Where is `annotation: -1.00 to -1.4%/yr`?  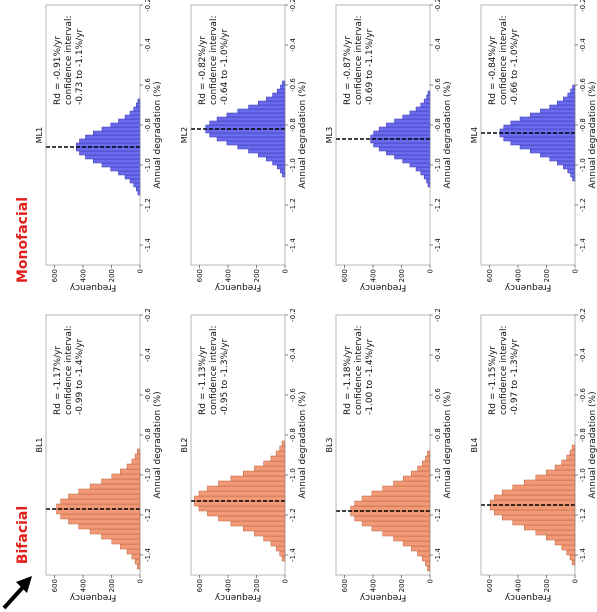
annotation: -1.00 to -1.4%/yr is located at coordinates (370, 376).